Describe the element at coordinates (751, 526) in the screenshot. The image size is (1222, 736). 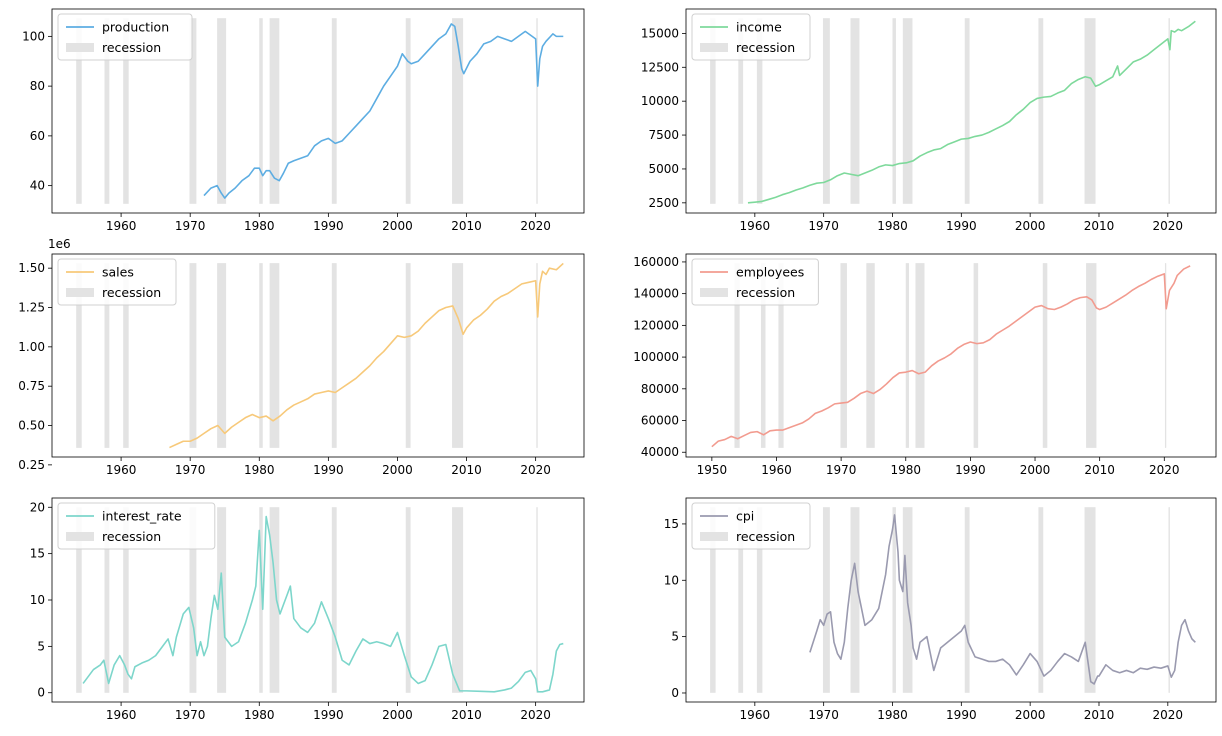
I see `legend: cpi recession` at that location.